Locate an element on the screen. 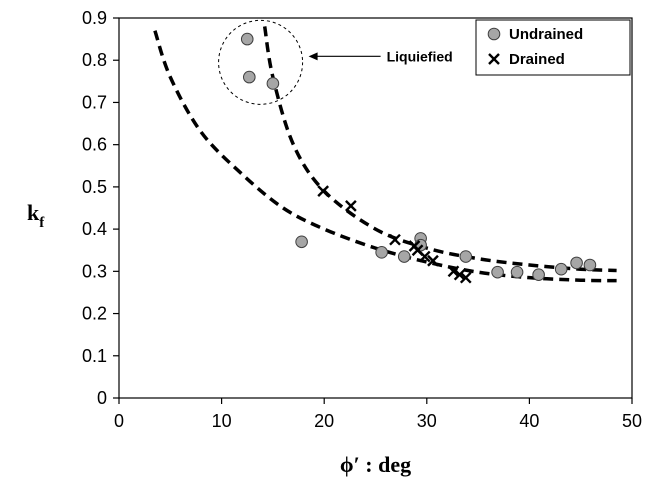  arrow-head is located at coordinates (313, 56).